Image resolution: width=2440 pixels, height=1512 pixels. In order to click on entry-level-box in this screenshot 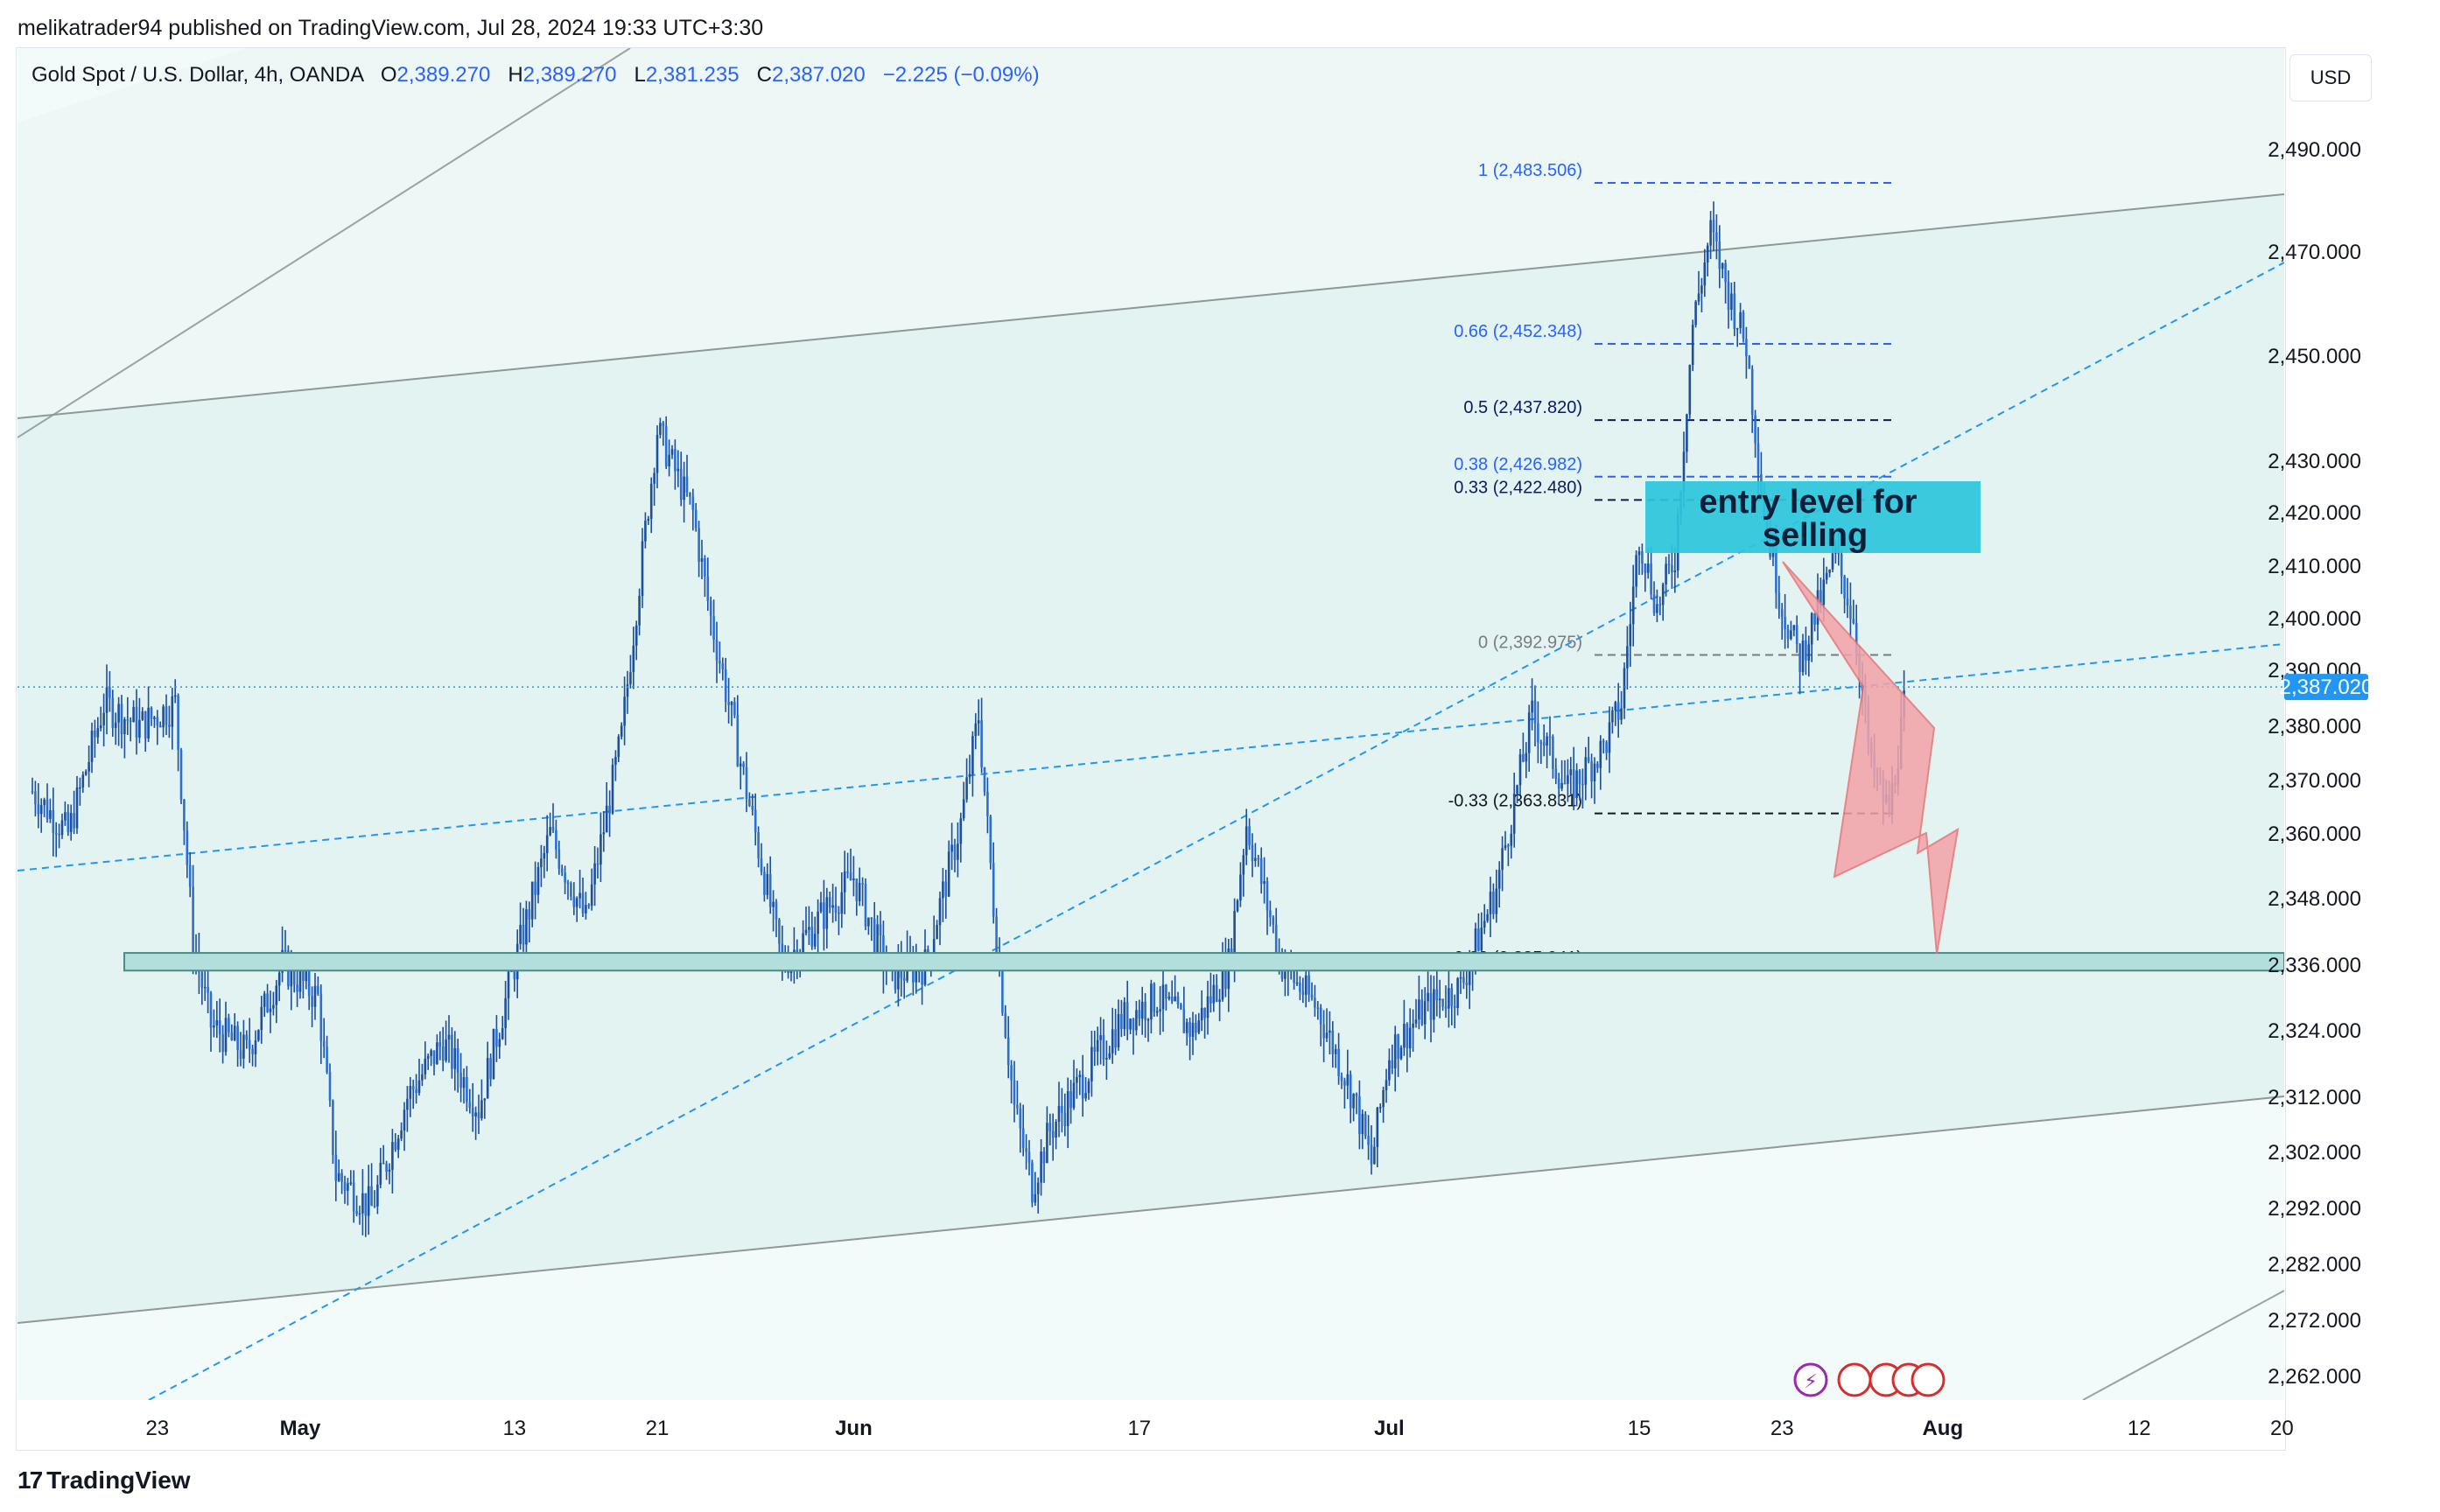, I will do `click(1813, 517)`.